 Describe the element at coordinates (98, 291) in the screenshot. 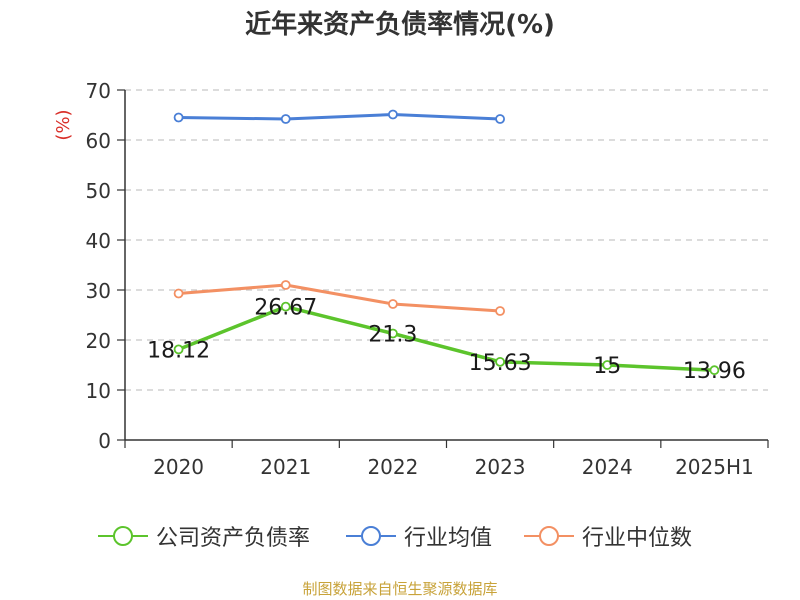

I see `y-tick-label: 30` at that location.